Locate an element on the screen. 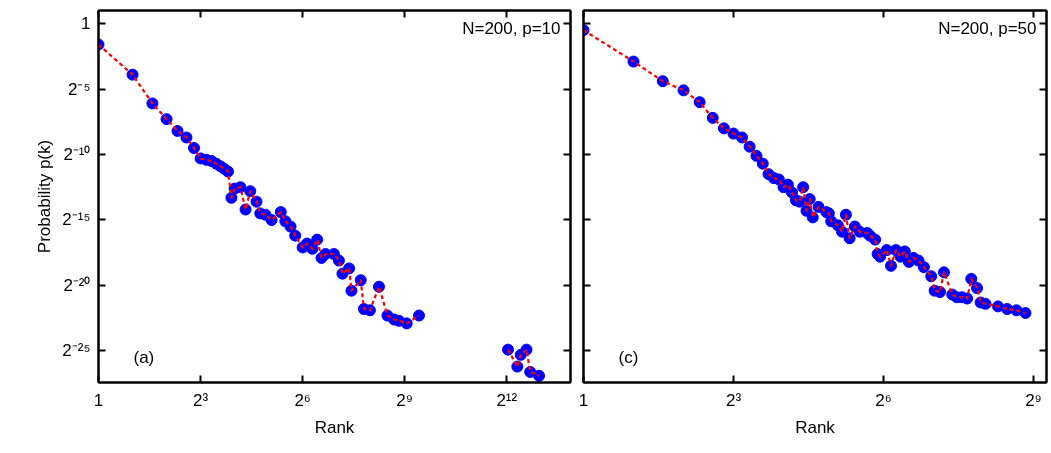 The height and width of the screenshot is (453, 1051). annotation: N=200, p=10 is located at coordinates (511, 28).